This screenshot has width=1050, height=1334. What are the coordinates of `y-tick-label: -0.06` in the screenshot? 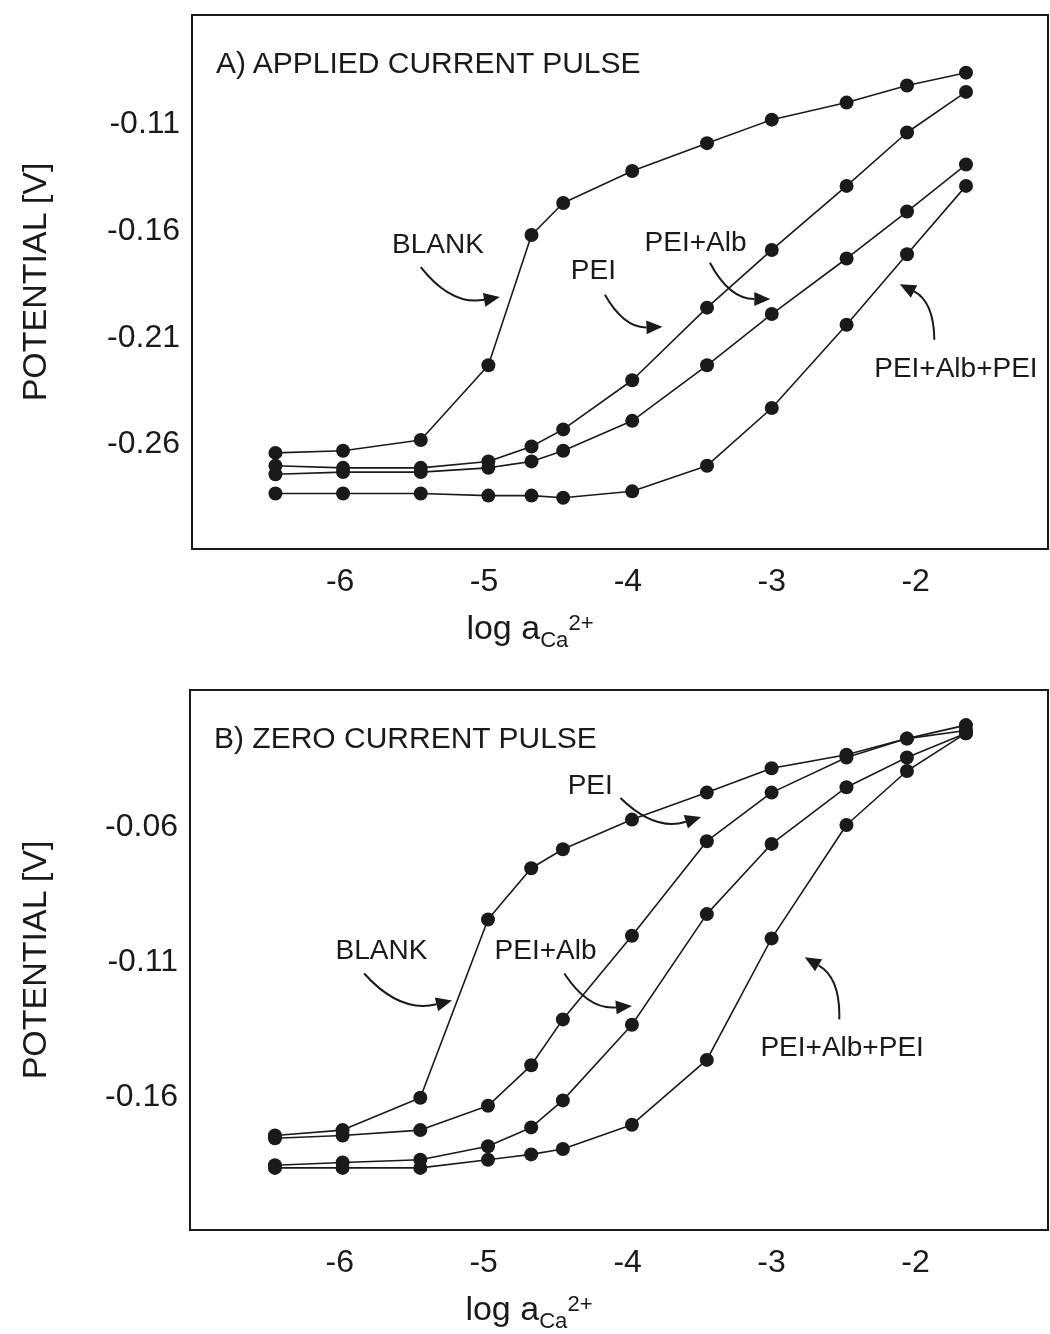 It's located at (141, 825).